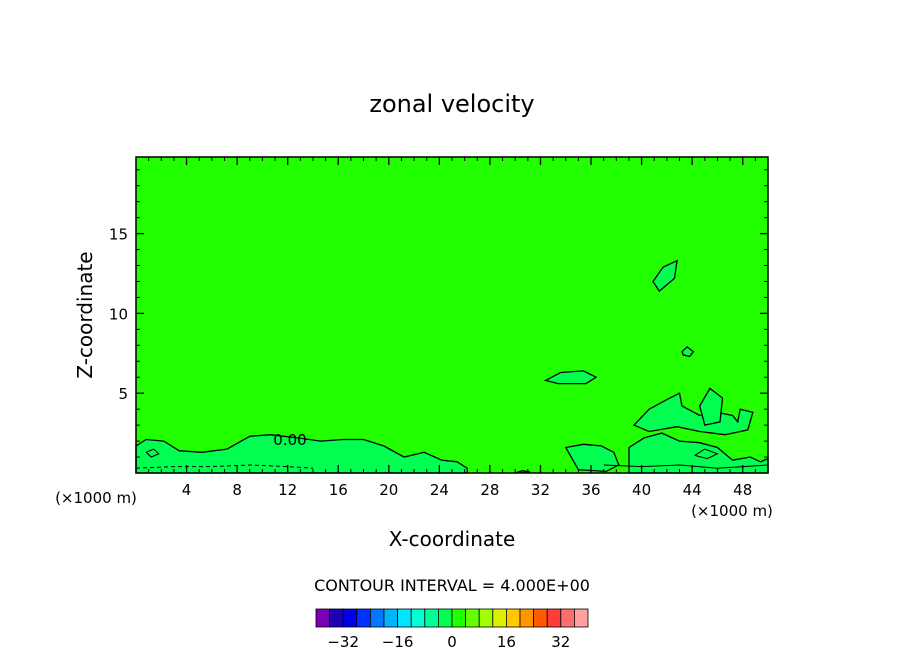 This screenshot has height=654, width=904. I want to click on region-upper-cell, so click(665, 276).